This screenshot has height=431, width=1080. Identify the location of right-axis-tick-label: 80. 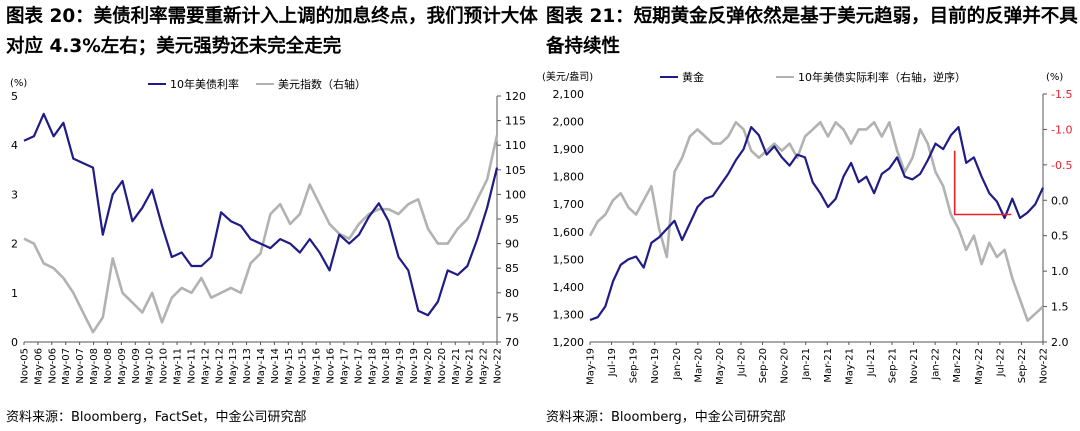
(512, 293).